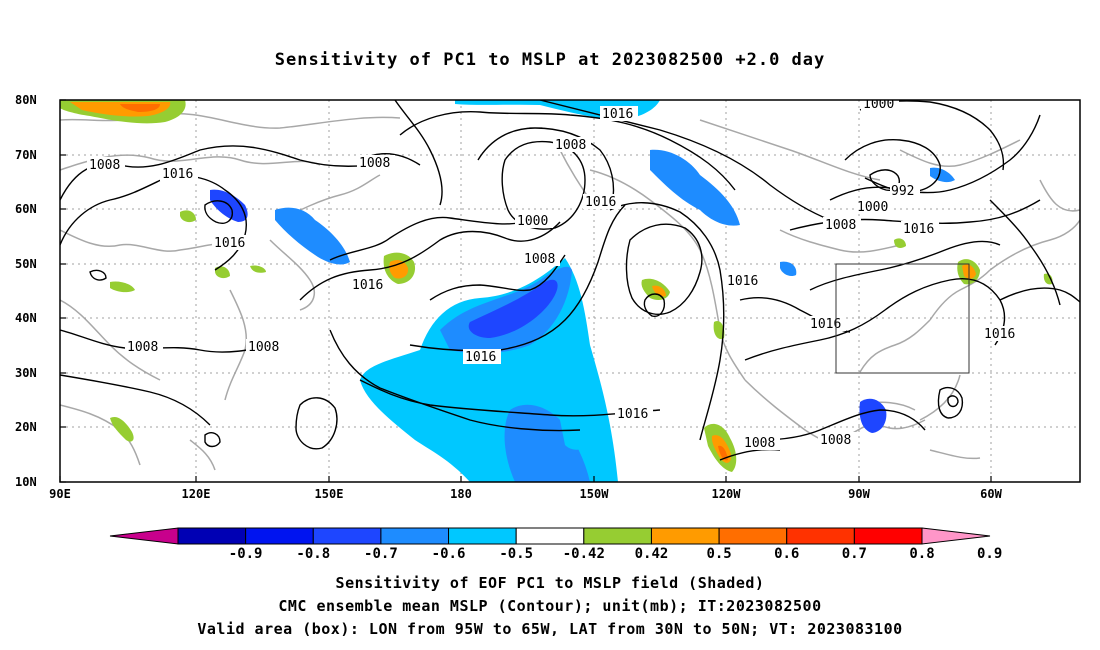 Image resolution: width=1100 pixels, height=650 pixels. What do you see at coordinates (26, 100) in the screenshot?
I see `lat-label: 80N` at bounding box center [26, 100].